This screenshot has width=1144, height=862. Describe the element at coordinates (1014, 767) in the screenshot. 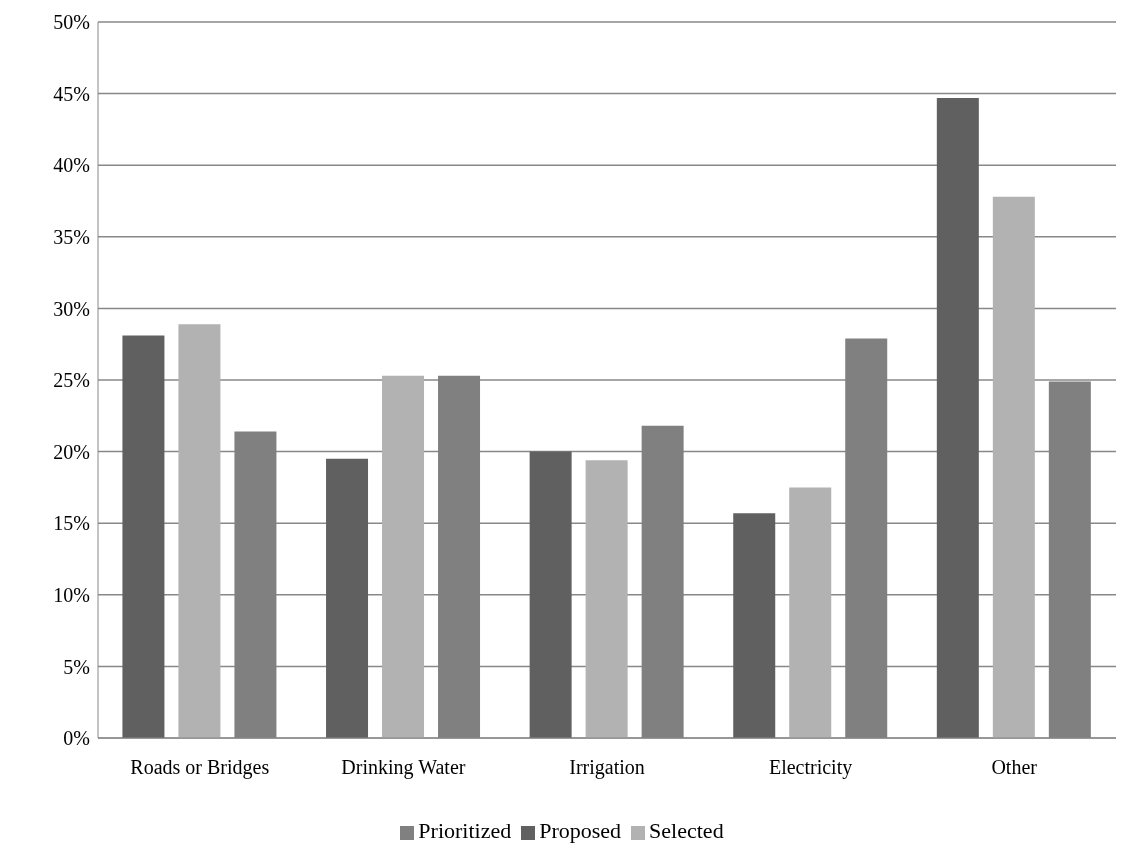

I see `x-tick-label: Other` at that location.